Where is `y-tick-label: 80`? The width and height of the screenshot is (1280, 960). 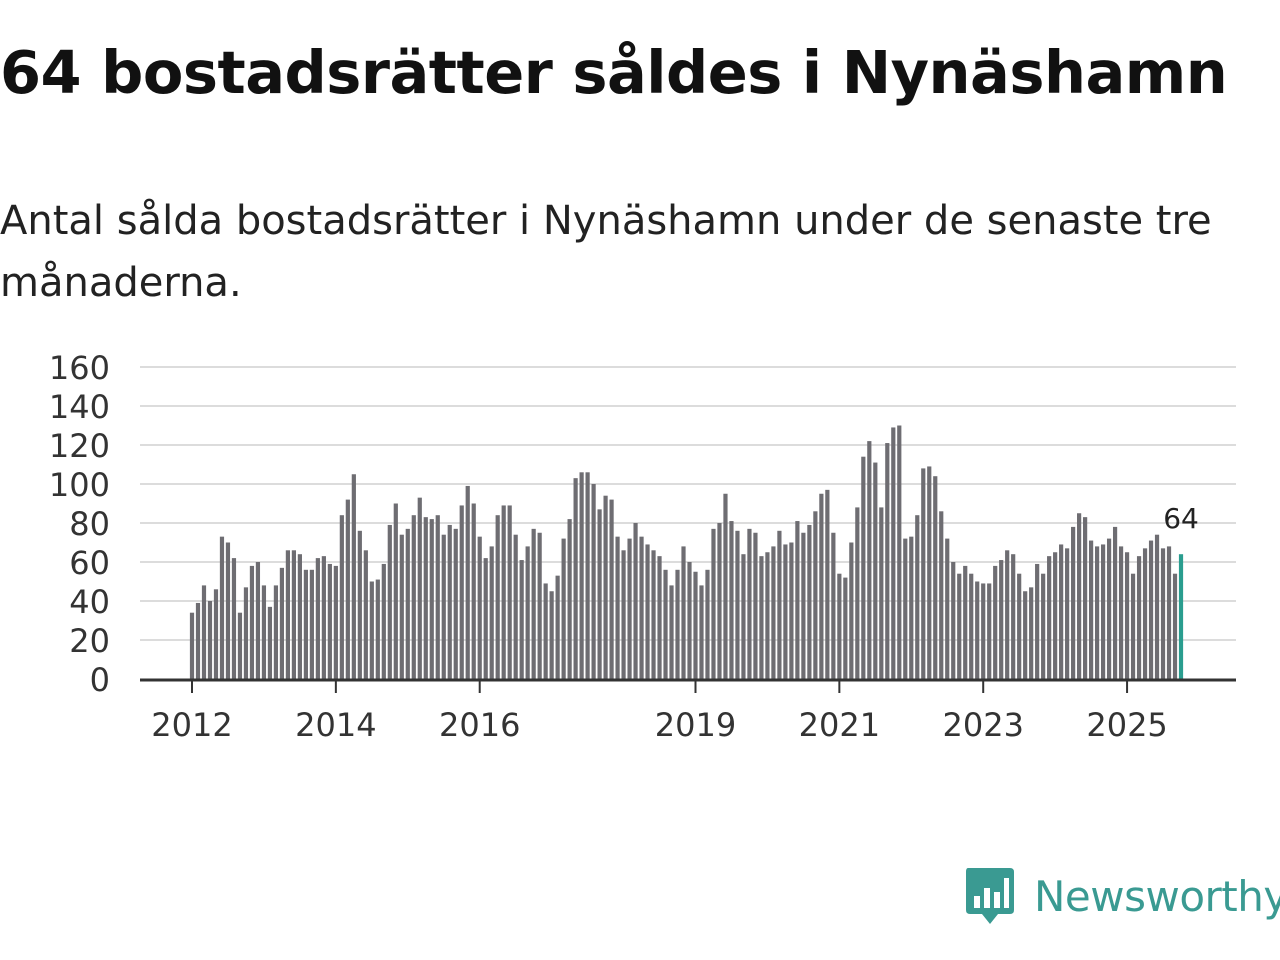 y-tick-label: 80 is located at coordinates (89, 524).